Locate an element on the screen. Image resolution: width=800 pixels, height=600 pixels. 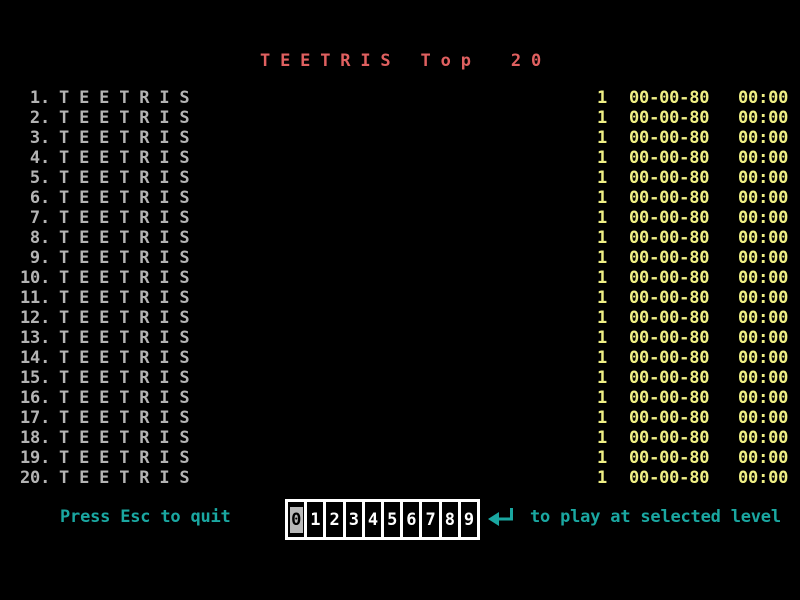
score-row: 1. T E E T R I S 1 00-00-80 00:00 is located at coordinates (400, 98).